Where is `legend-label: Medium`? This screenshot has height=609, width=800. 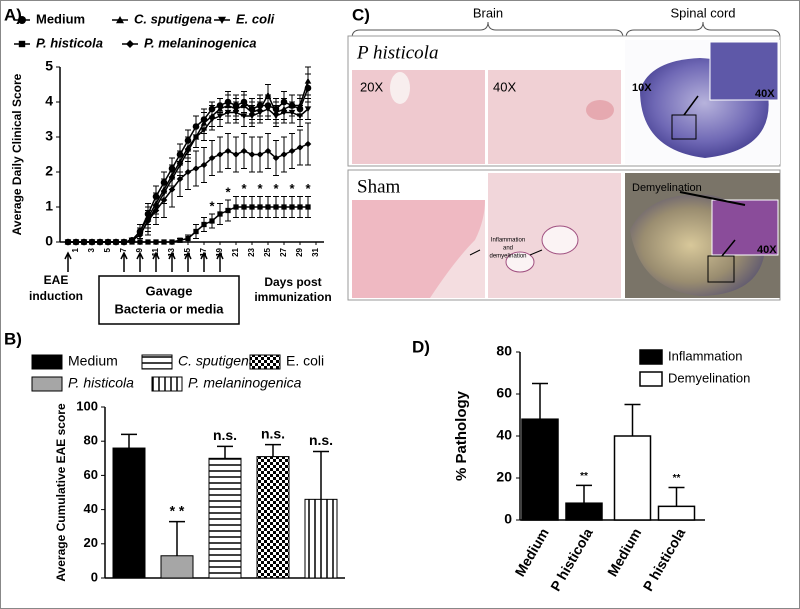 legend-label: Medium is located at coordinates (60, 18).